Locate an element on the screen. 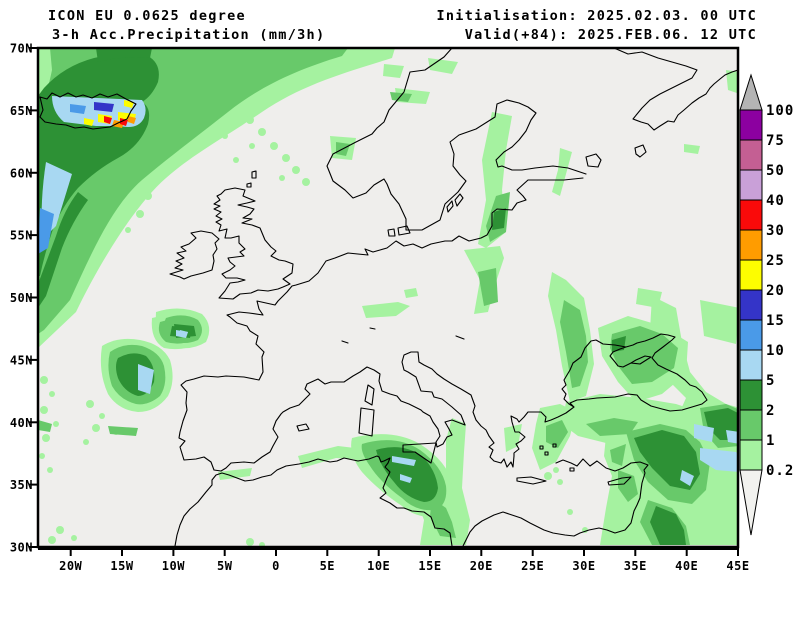 Image resolution: width=800 pixels, height=618 pixels. island-funen is located at coordinates (391, 232).